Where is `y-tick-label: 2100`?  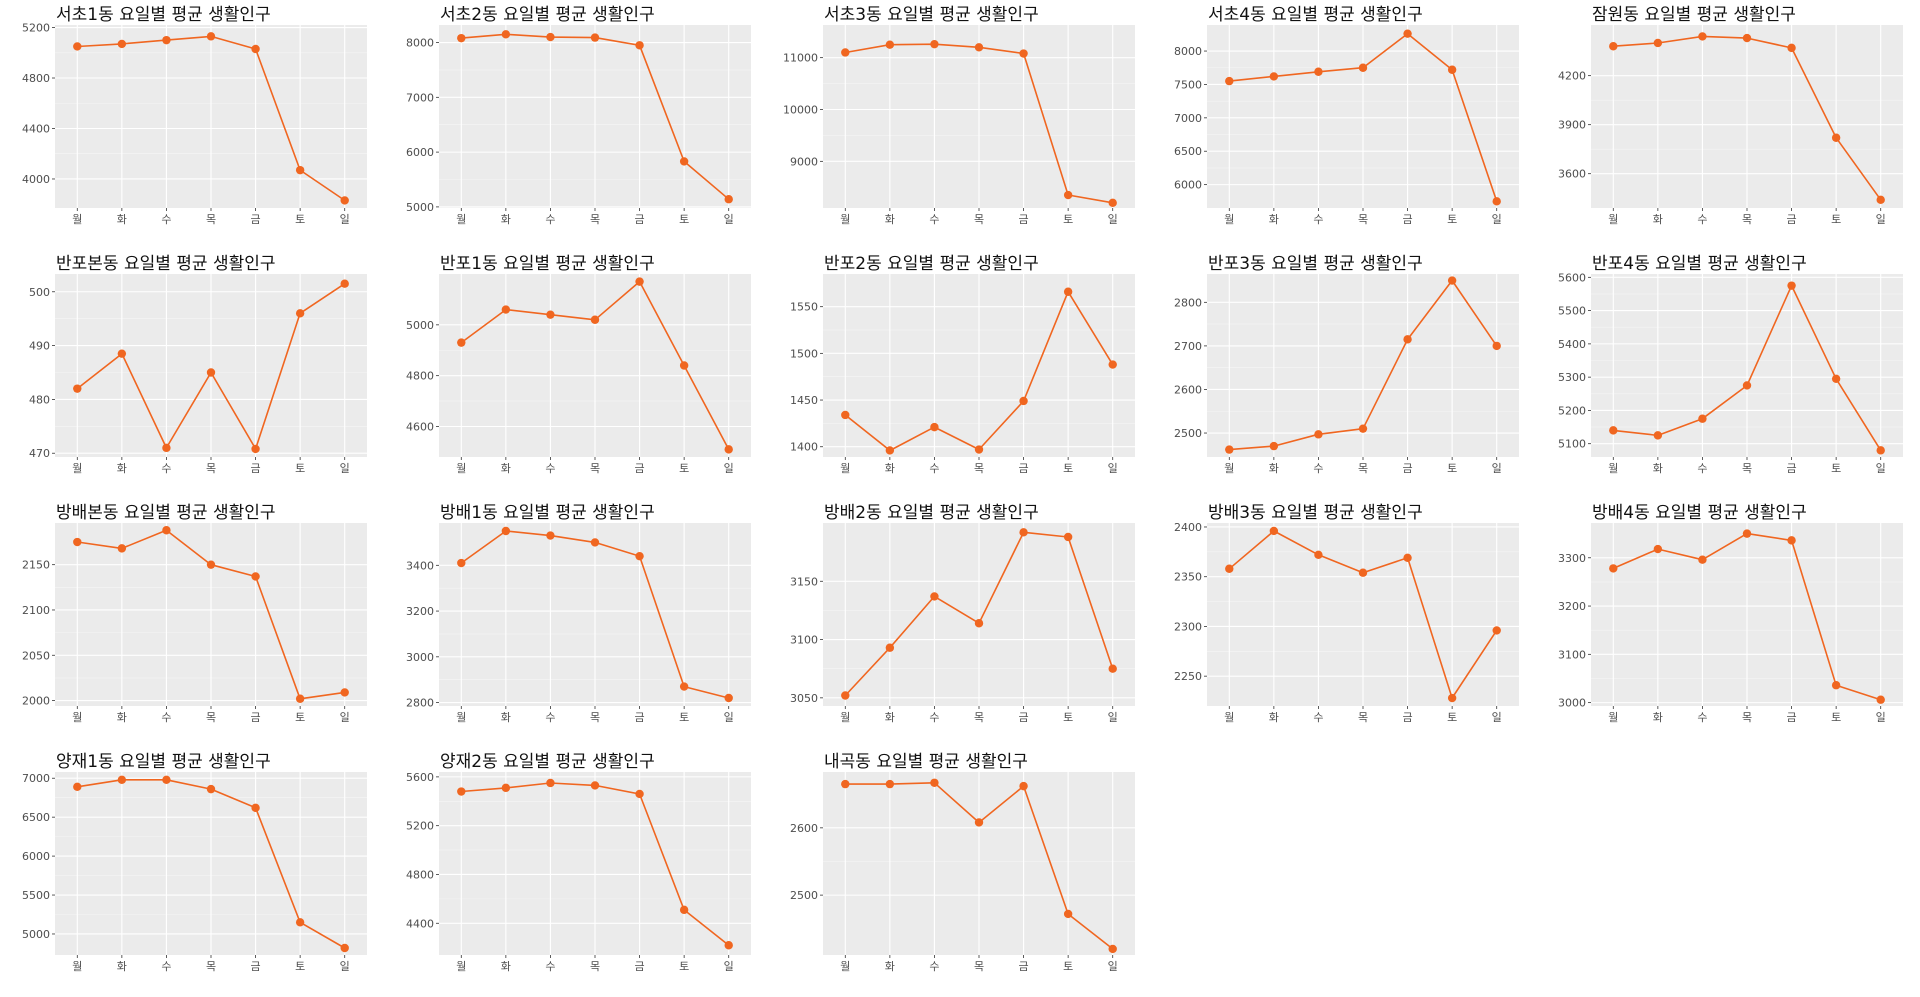
y-tick-label: 2100 is located at coordinates (36, 610).